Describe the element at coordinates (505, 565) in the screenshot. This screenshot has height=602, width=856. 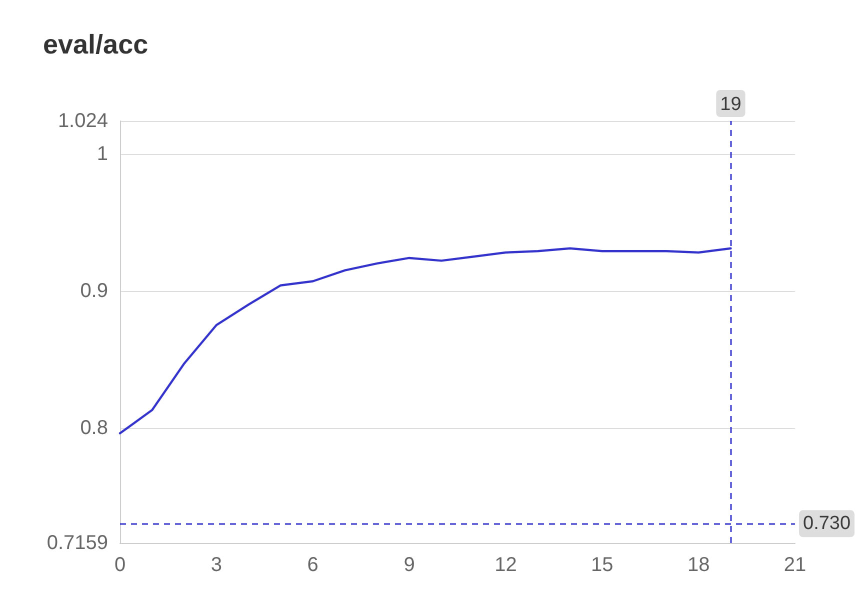
I see `x-tick-label: 12` at that location.